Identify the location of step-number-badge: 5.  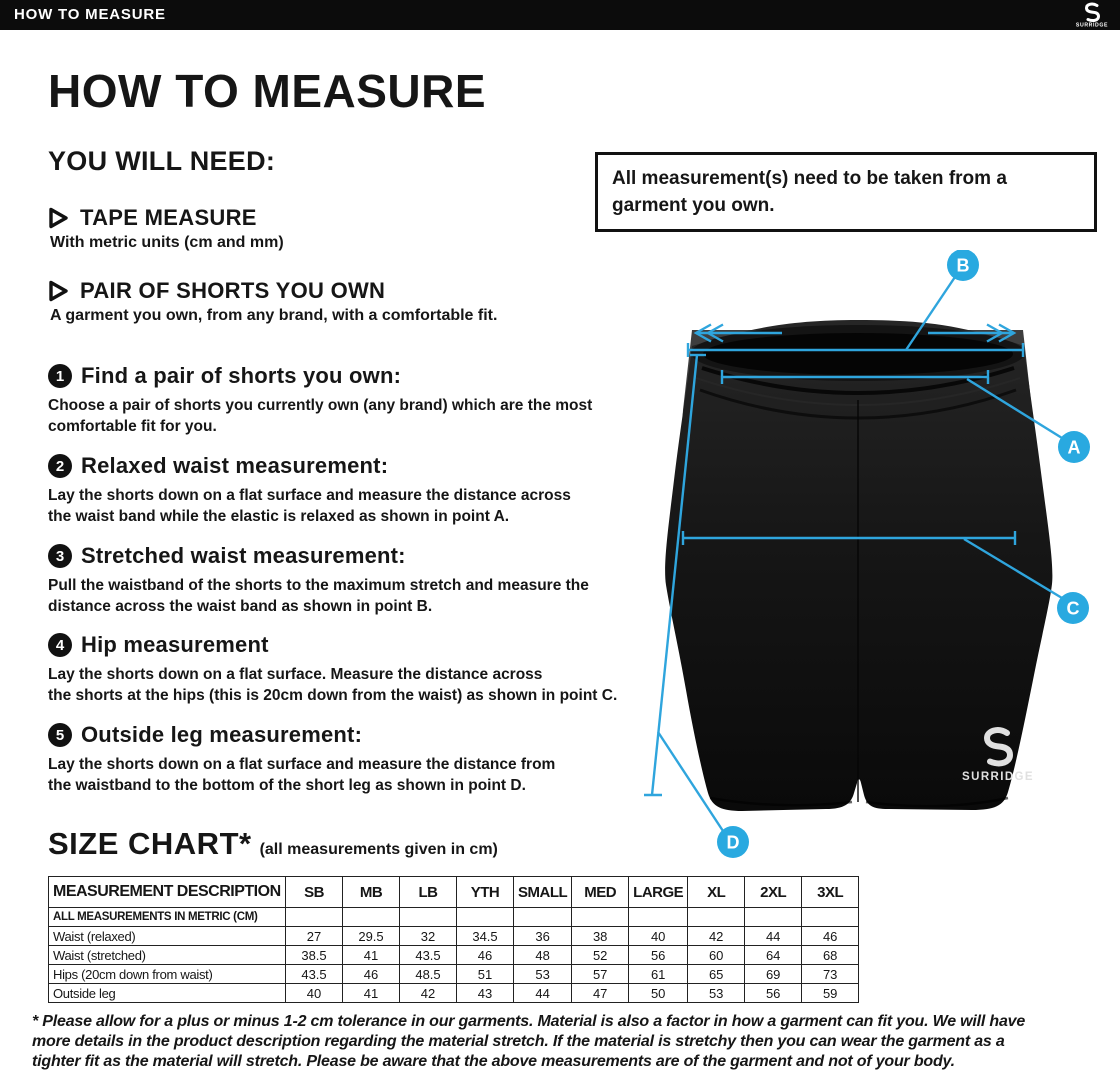
(60, 735).